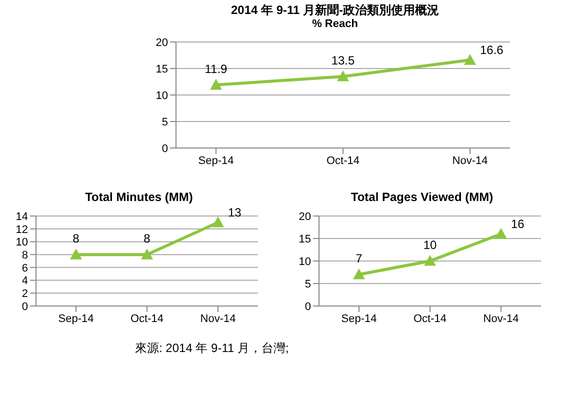 This screenshot has height=393, width=561. Describe the element at coordinates (335, 25) in the screenshot. I see `chart-subtitle: % Reach` at that location.